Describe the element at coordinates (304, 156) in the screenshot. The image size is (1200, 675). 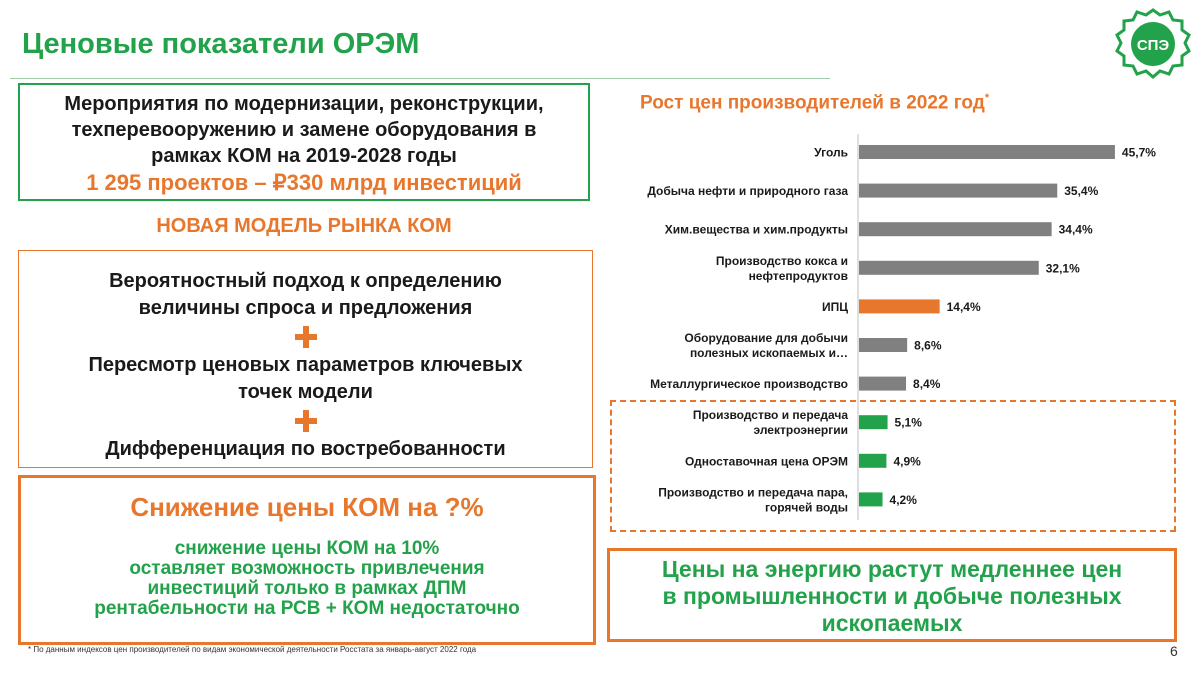
I see `investment-line-3: рамках КОМ на 2019-2028 годы` at that location.